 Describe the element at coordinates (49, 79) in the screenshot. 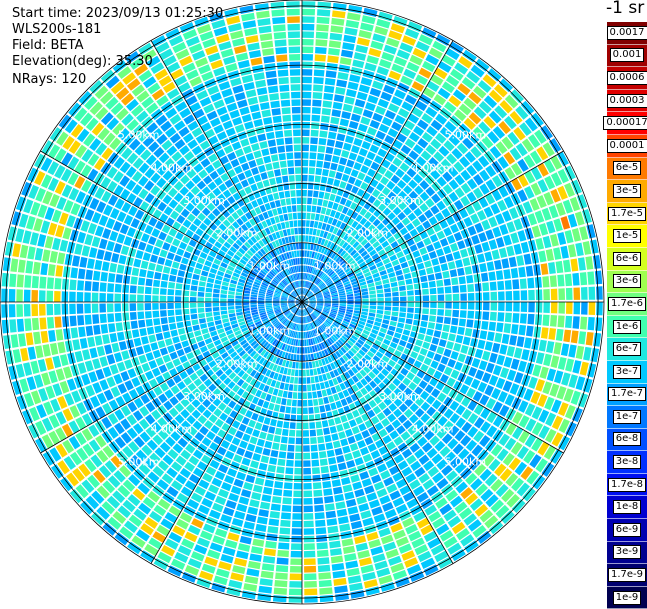

I see `nrays-text: NRays: 120` at that location.